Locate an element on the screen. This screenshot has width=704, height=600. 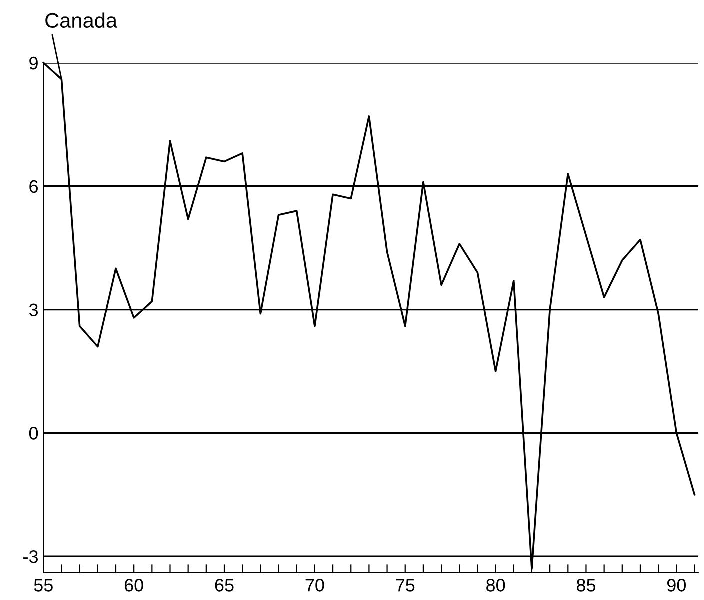
x-tick-label: 65 is located at coordinates (224, 585).